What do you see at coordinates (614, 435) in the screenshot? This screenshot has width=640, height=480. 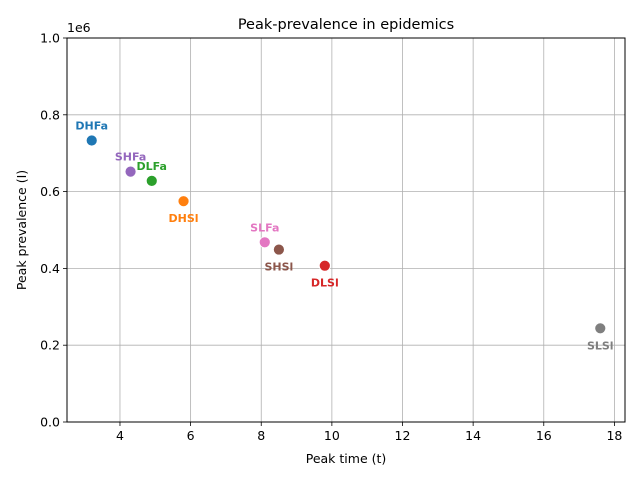 I see `x-tick-label: 18` at bounding box center [614, 435].